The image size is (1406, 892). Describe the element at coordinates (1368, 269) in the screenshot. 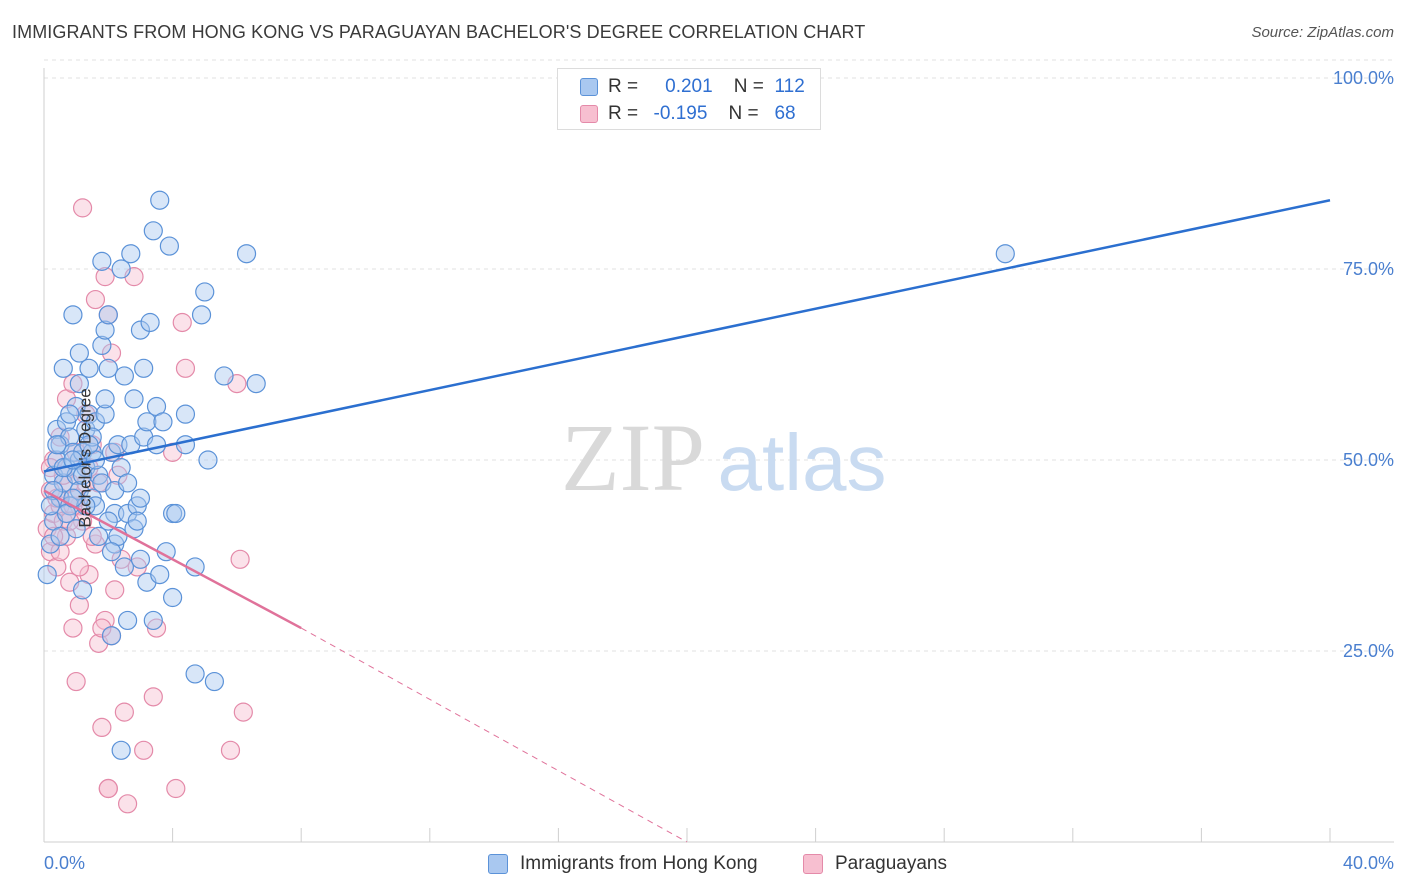

I see `y-tick-label: 75.0%` at that location.